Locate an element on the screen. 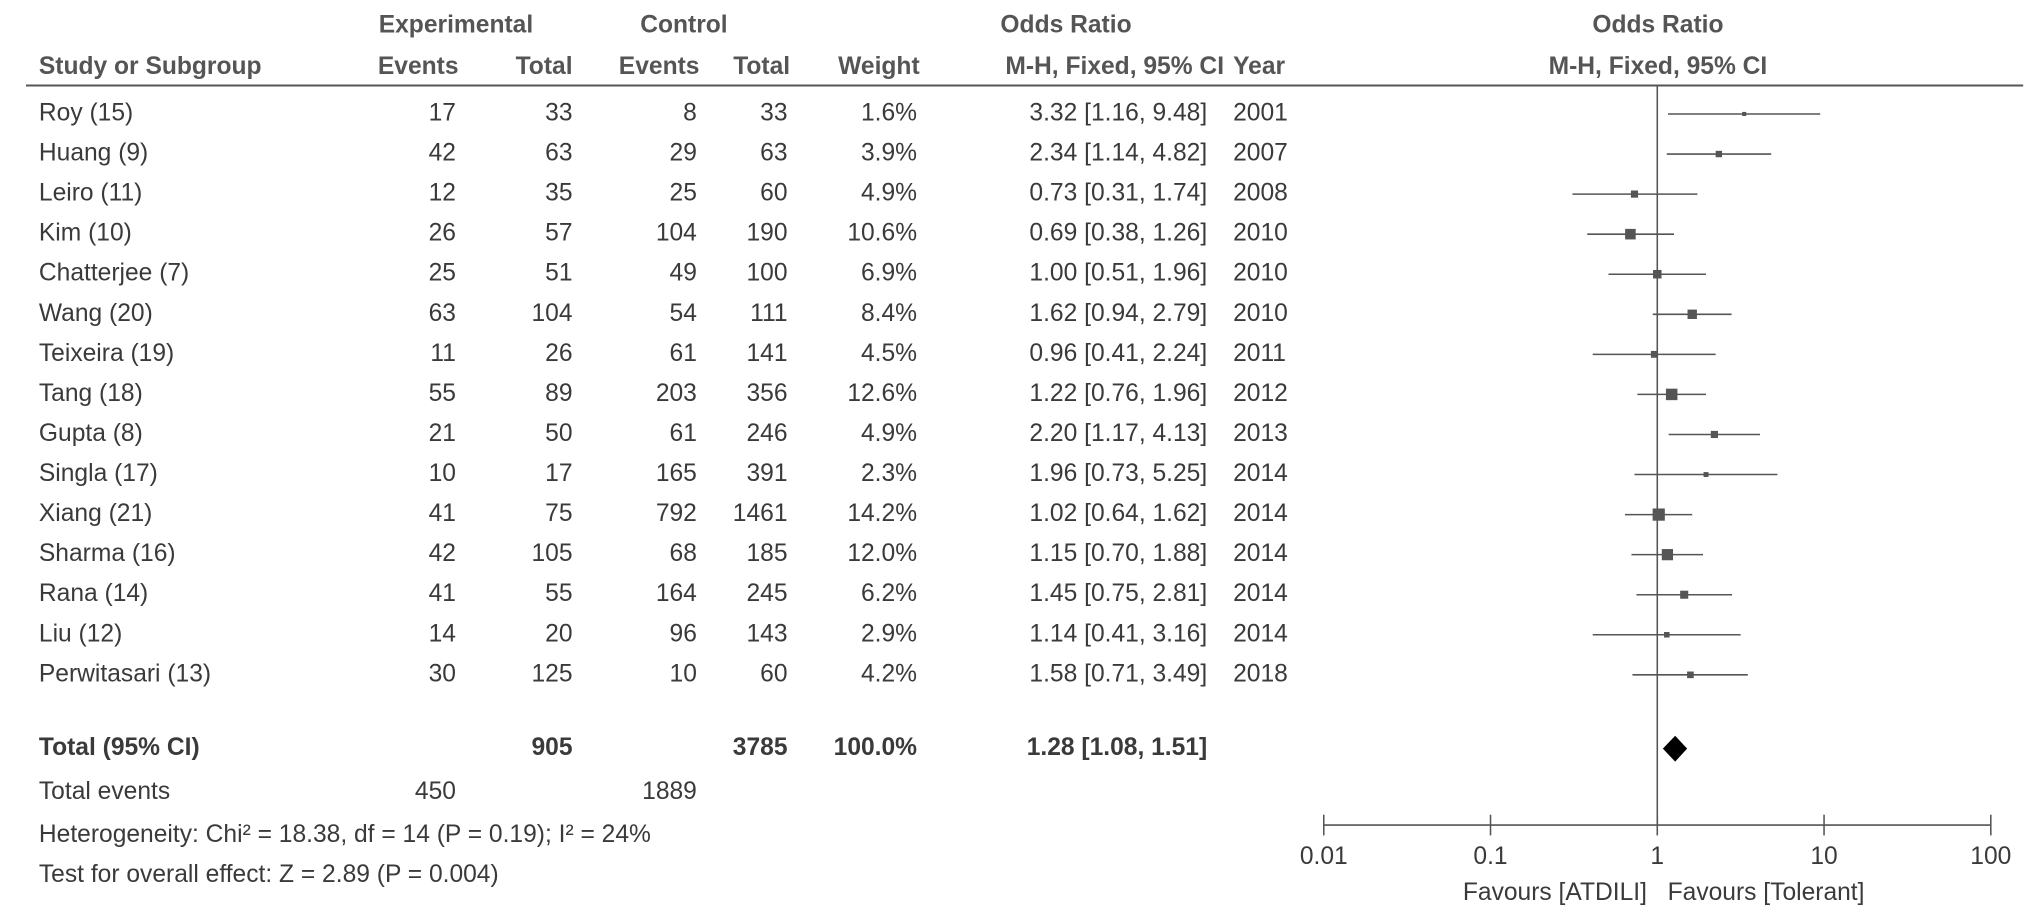 The image size is (2031, 920). header-events: Events is located at coordinates (659, 66).